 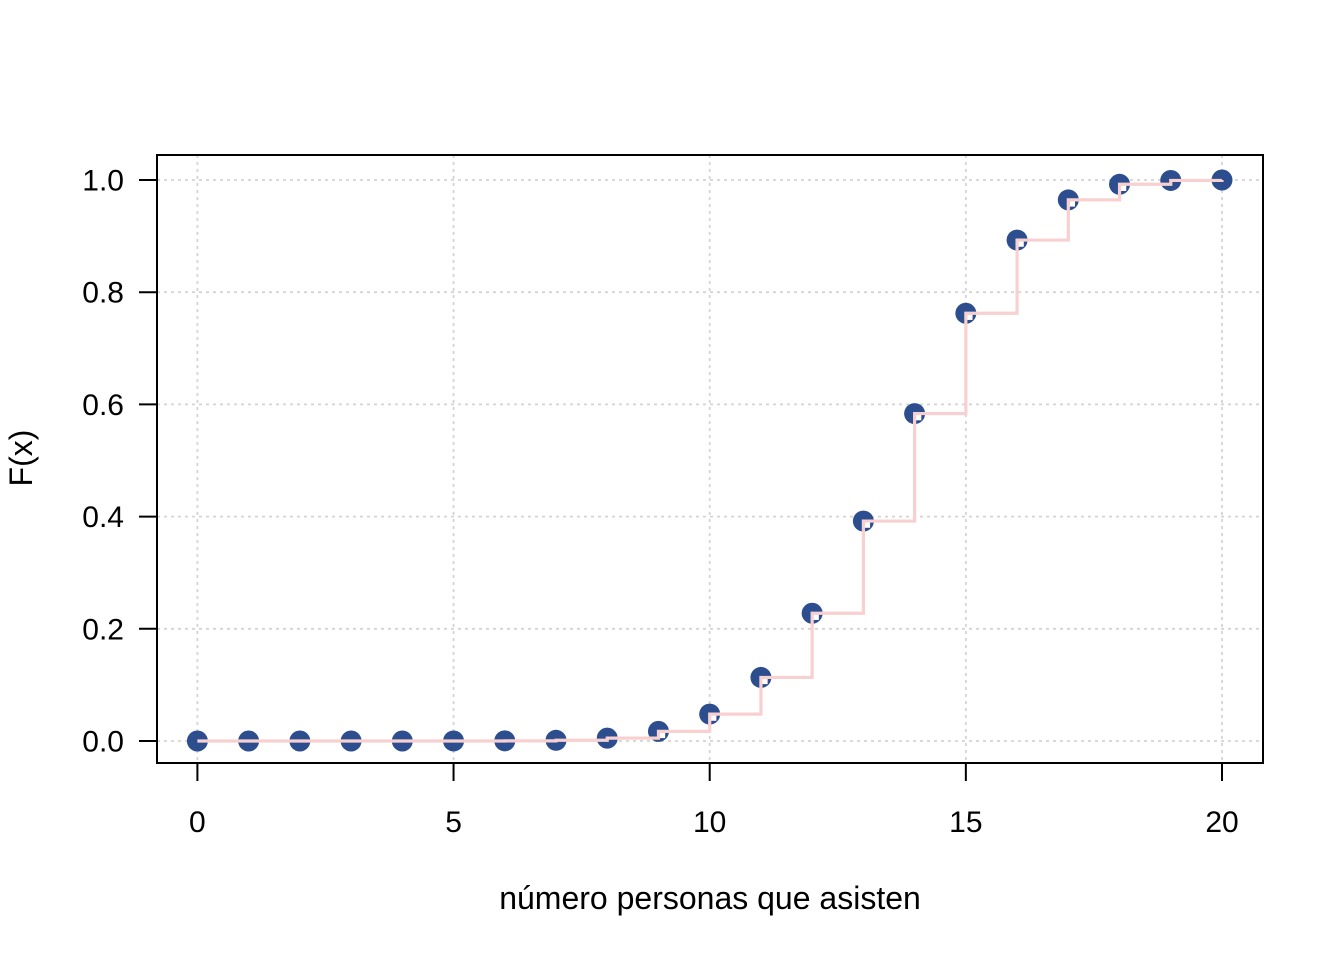 I want to click on x-axis-title: número personas que asisten, so click(x=710, y=898).